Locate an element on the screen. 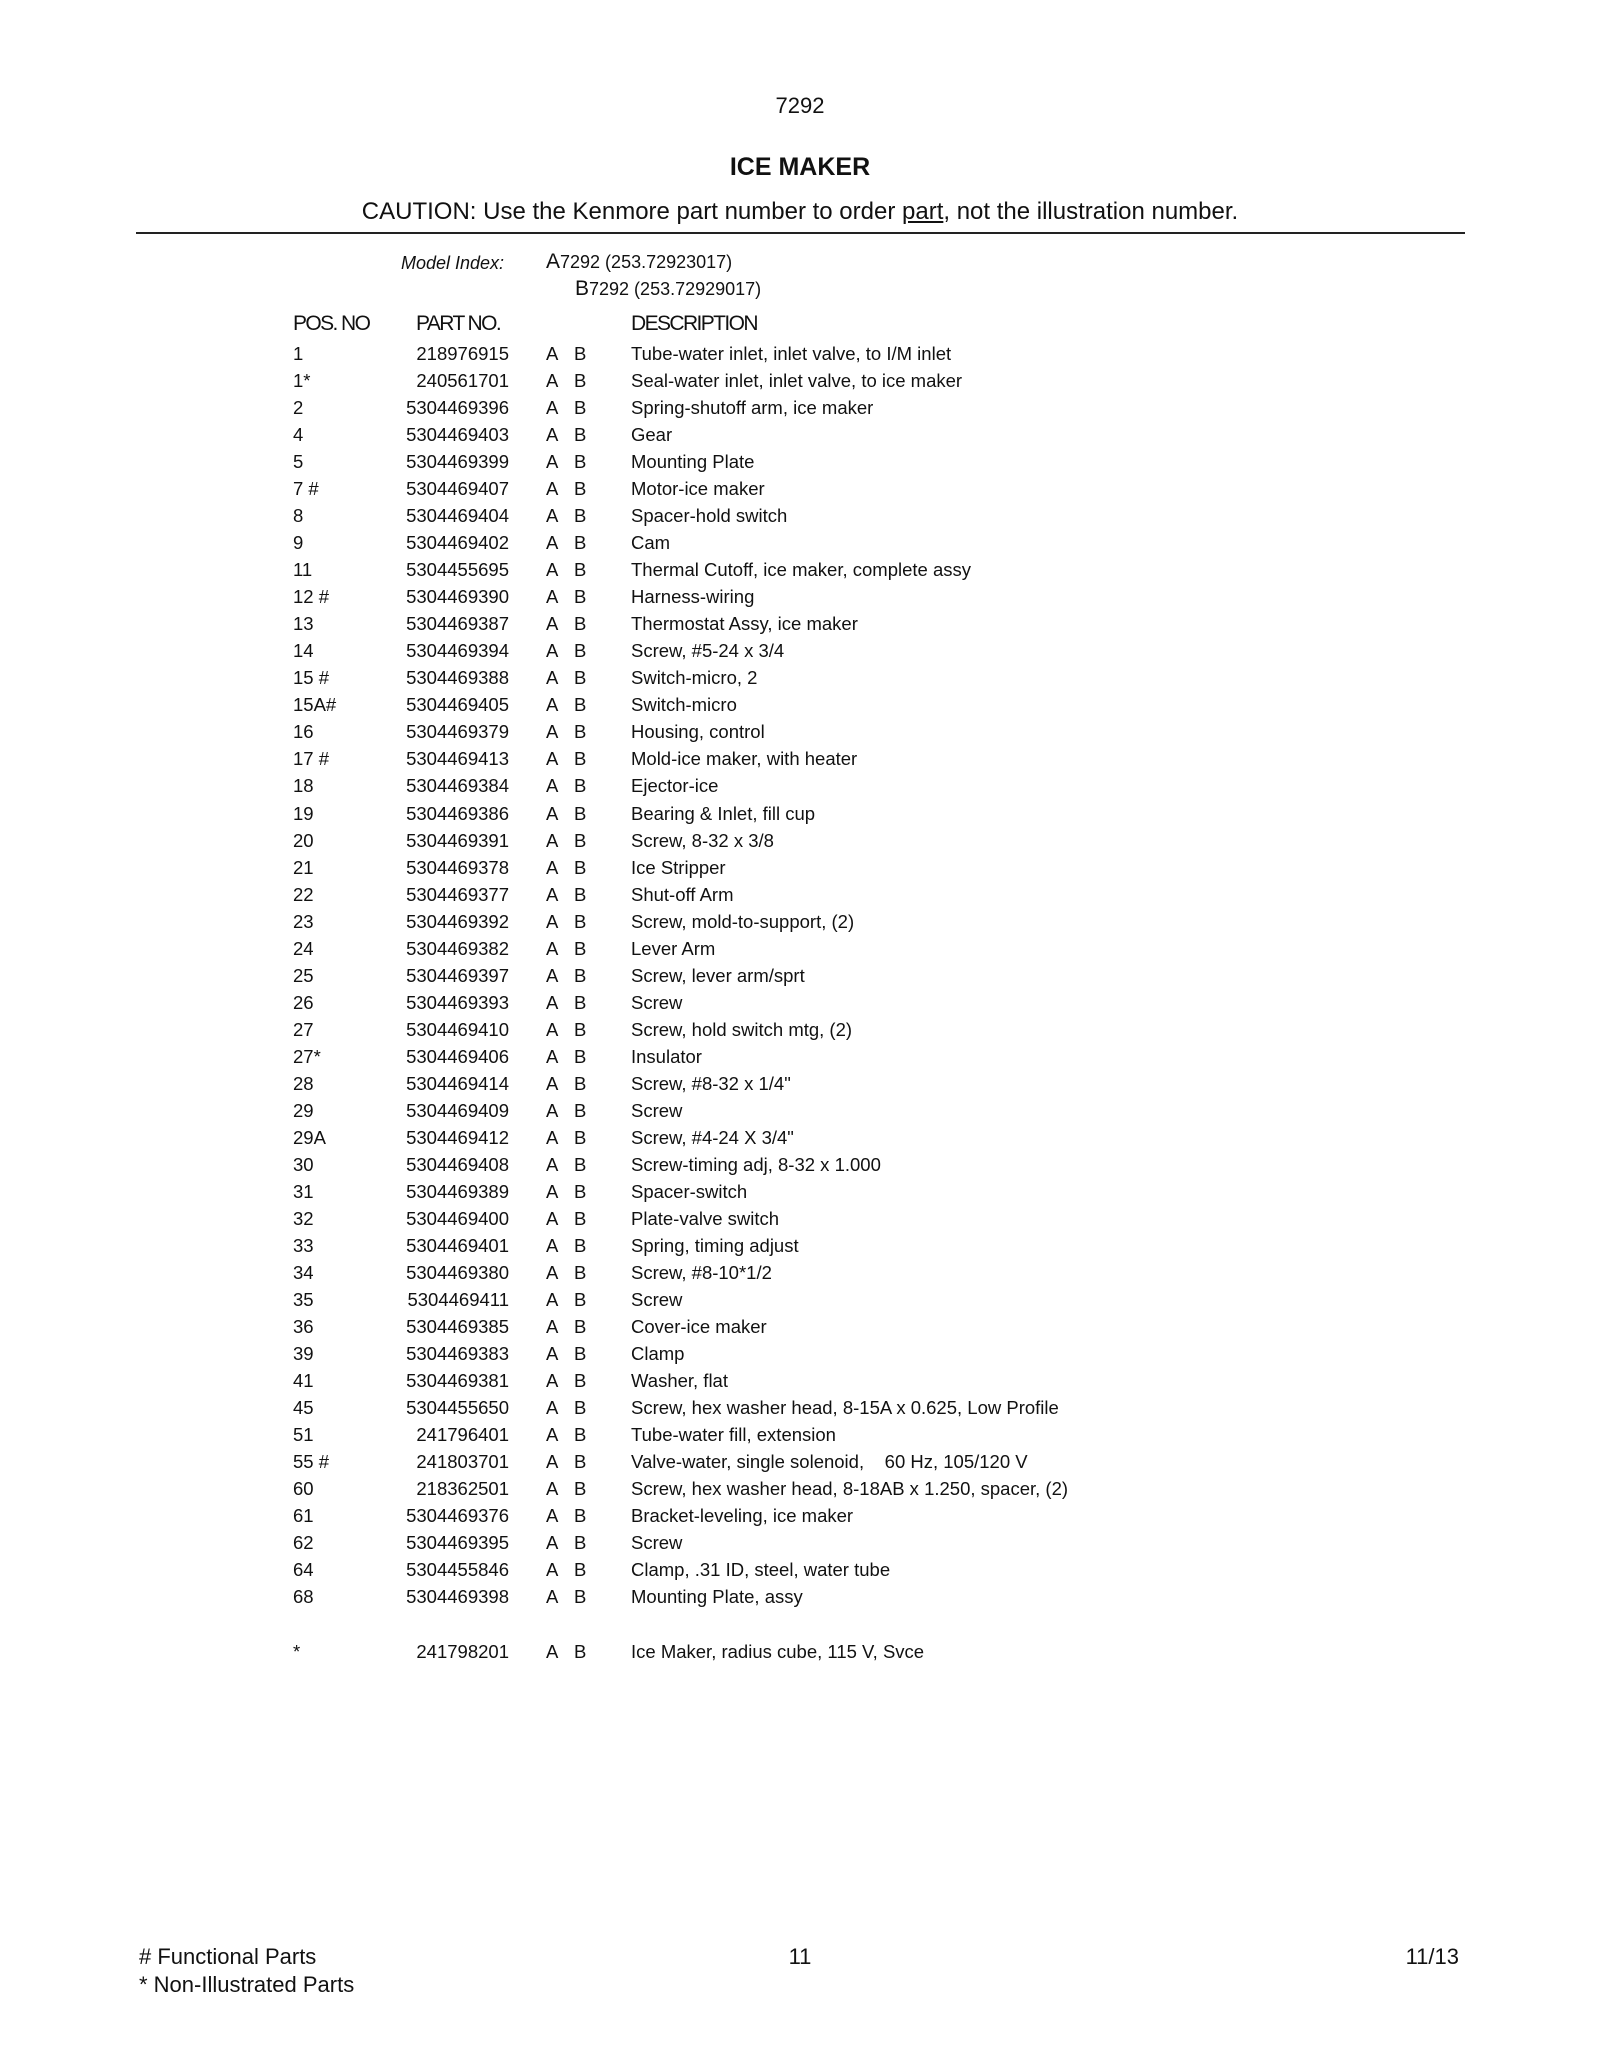 The image size is (1600, 2071). pos-cell: 20 is located at coordinates (303, 840).